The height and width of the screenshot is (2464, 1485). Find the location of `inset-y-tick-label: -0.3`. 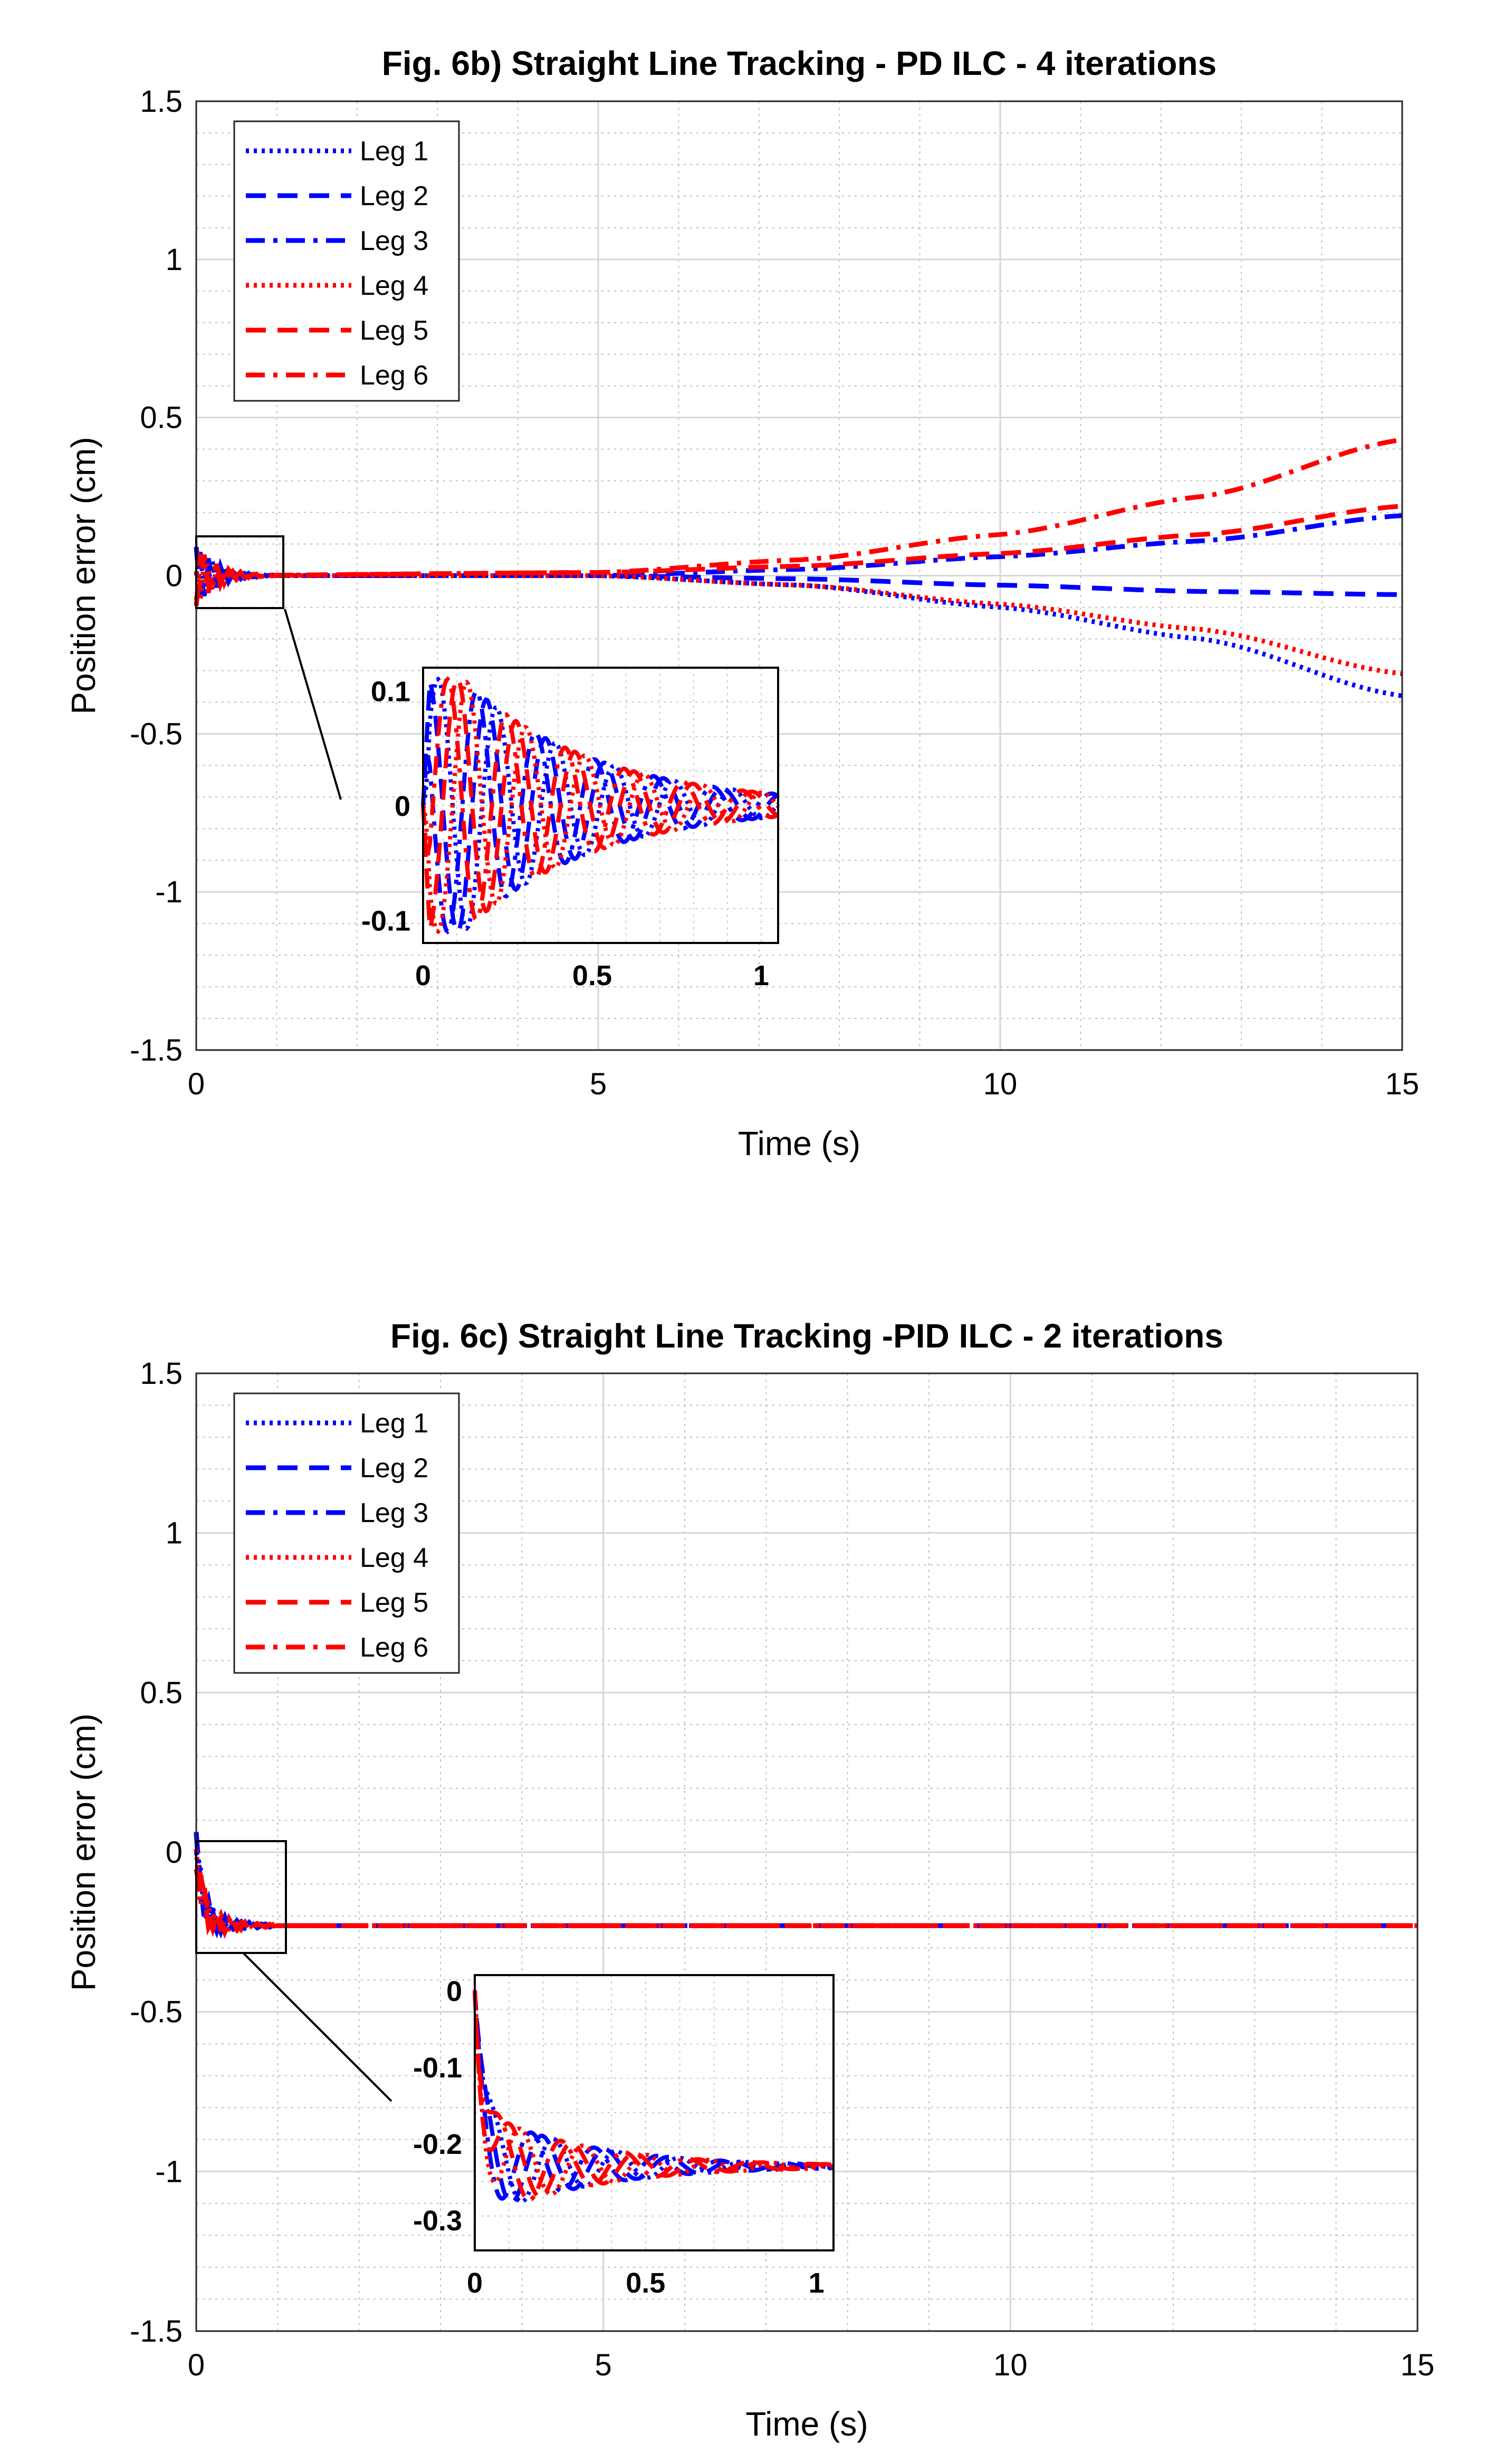

inset-y-tick-label: -0.3 is located at coordinates (437, 2221).